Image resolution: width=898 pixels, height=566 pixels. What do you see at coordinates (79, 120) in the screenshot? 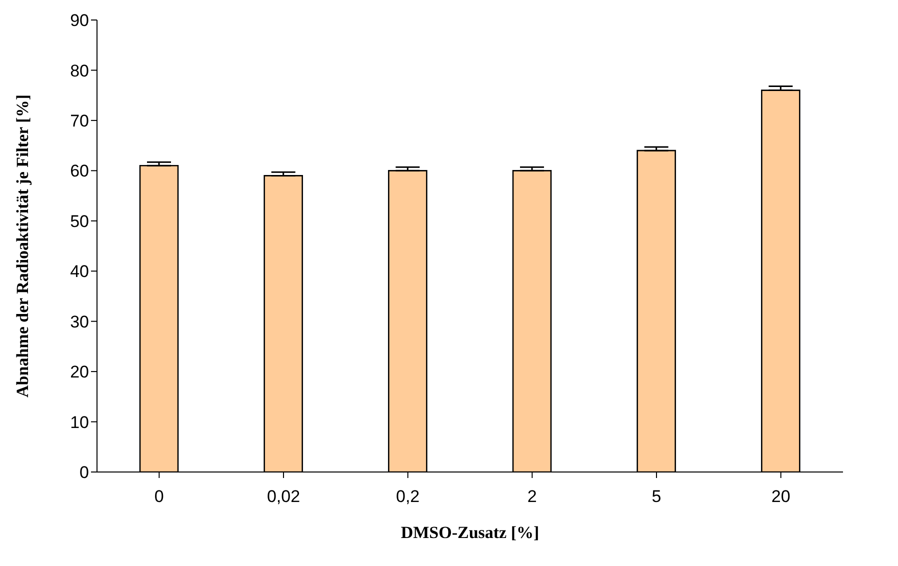
I see `y-tick-label: 70` at bounding box center [79, 120].